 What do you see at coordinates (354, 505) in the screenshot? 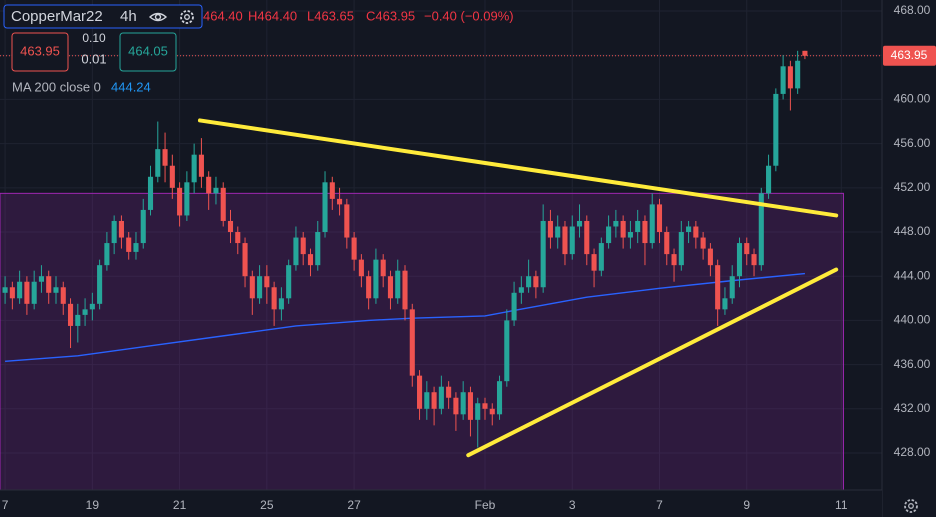
I see `x-tick-label: 27` at bounding box center [354, 505].